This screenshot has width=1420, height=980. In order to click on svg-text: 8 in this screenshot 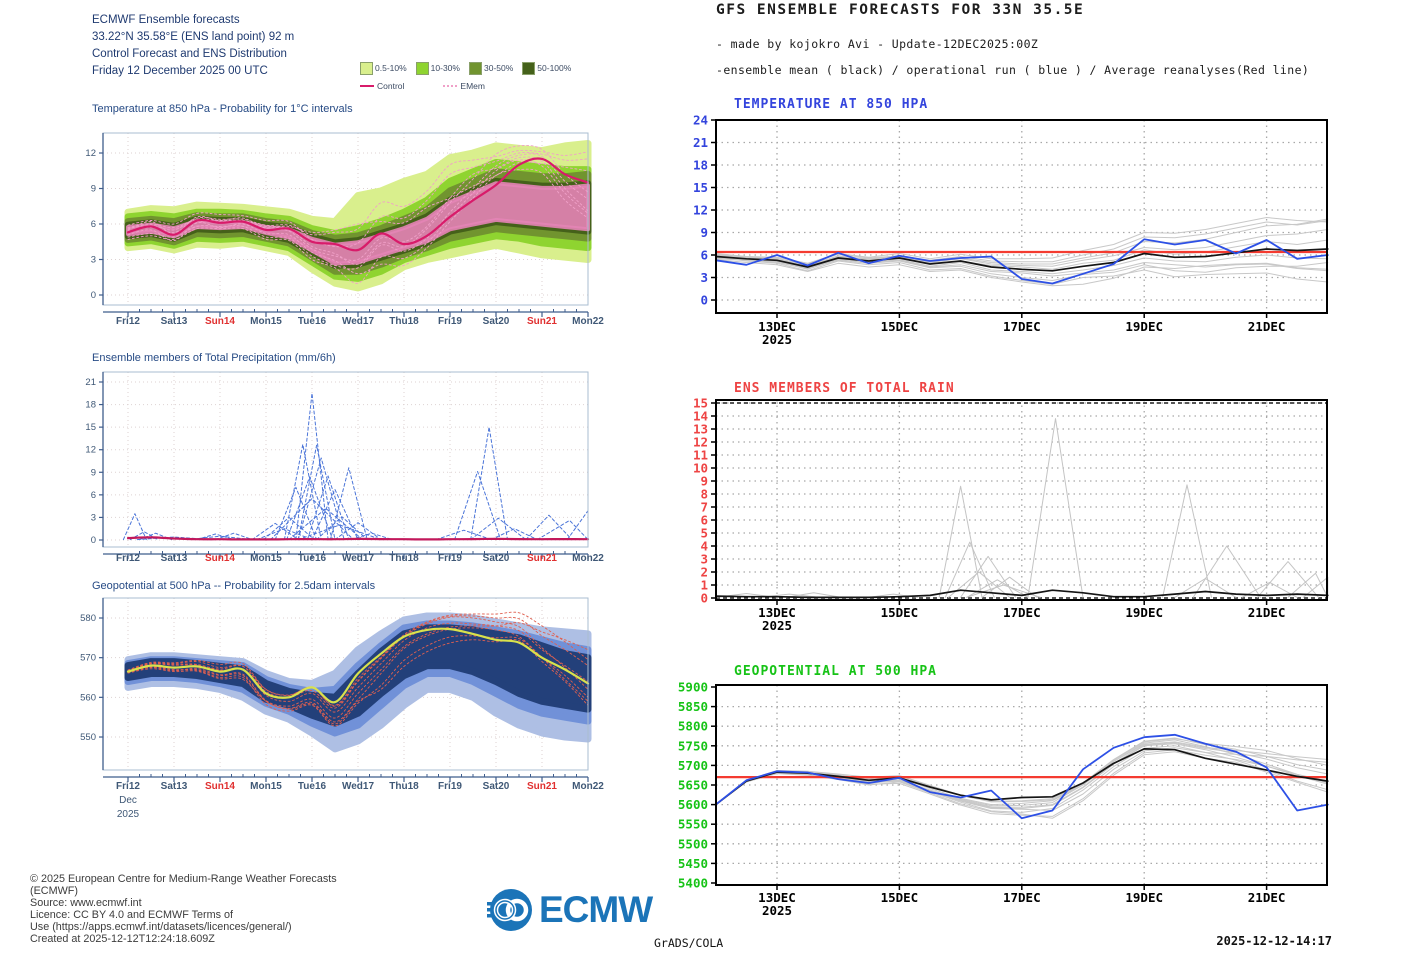, I will do `click(704, 494)`.